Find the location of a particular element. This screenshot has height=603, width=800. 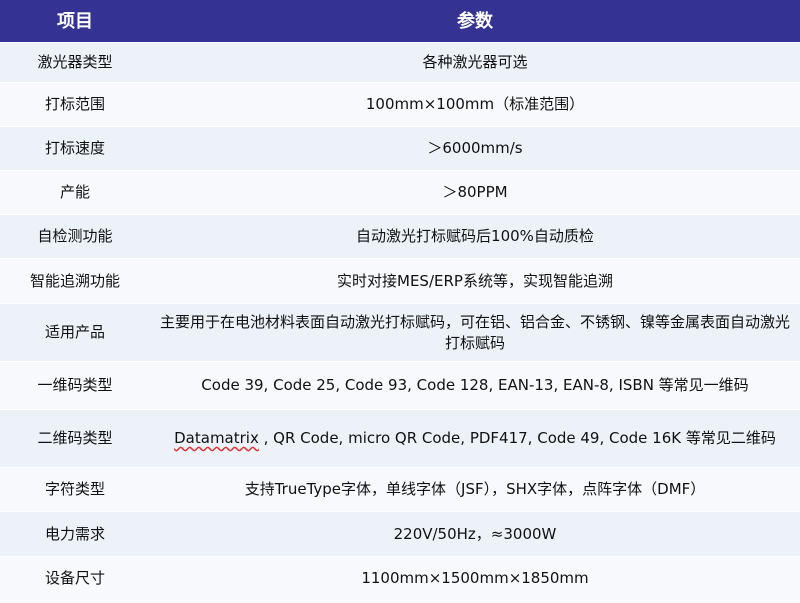

header-parameter: 参数 is located at coordinates (475, 21).